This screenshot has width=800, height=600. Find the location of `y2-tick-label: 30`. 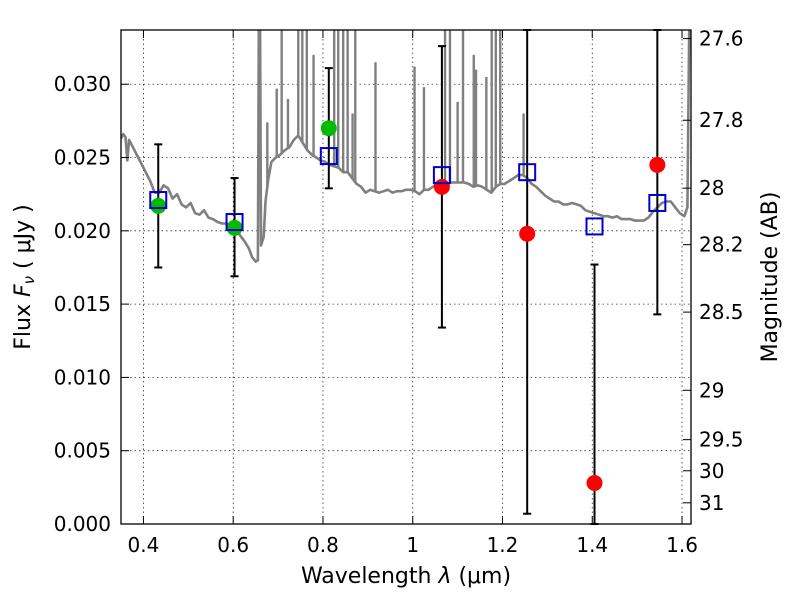

y2-tick-label: 30 is located at coordinates (711, 471).